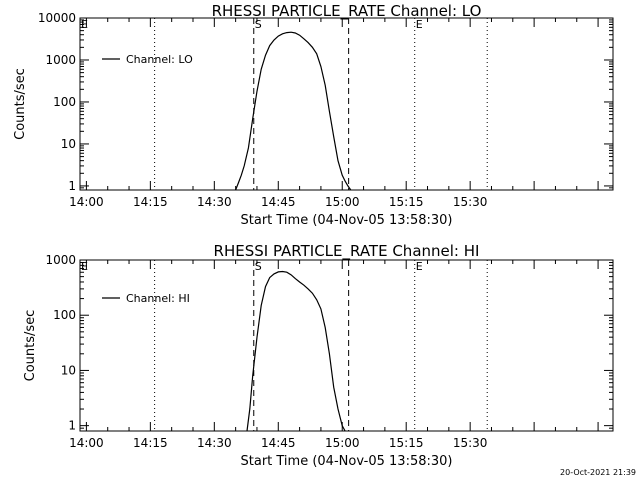 Image resolution: width=640 pixels, height=480 pixels. I want to click on chart-title: RHESSI PARTICLE_RATE Channel: LO, so click(347, 11).